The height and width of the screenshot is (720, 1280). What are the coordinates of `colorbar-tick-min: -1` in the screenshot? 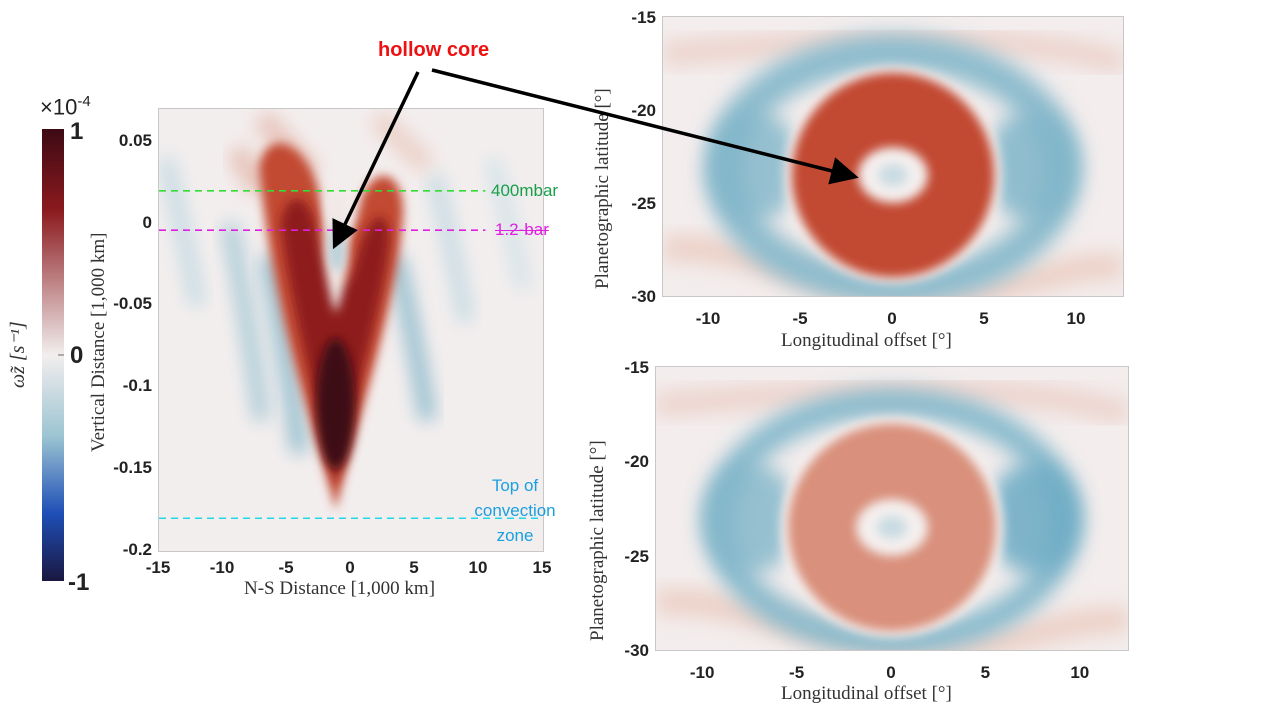 It's located at (79, 582).